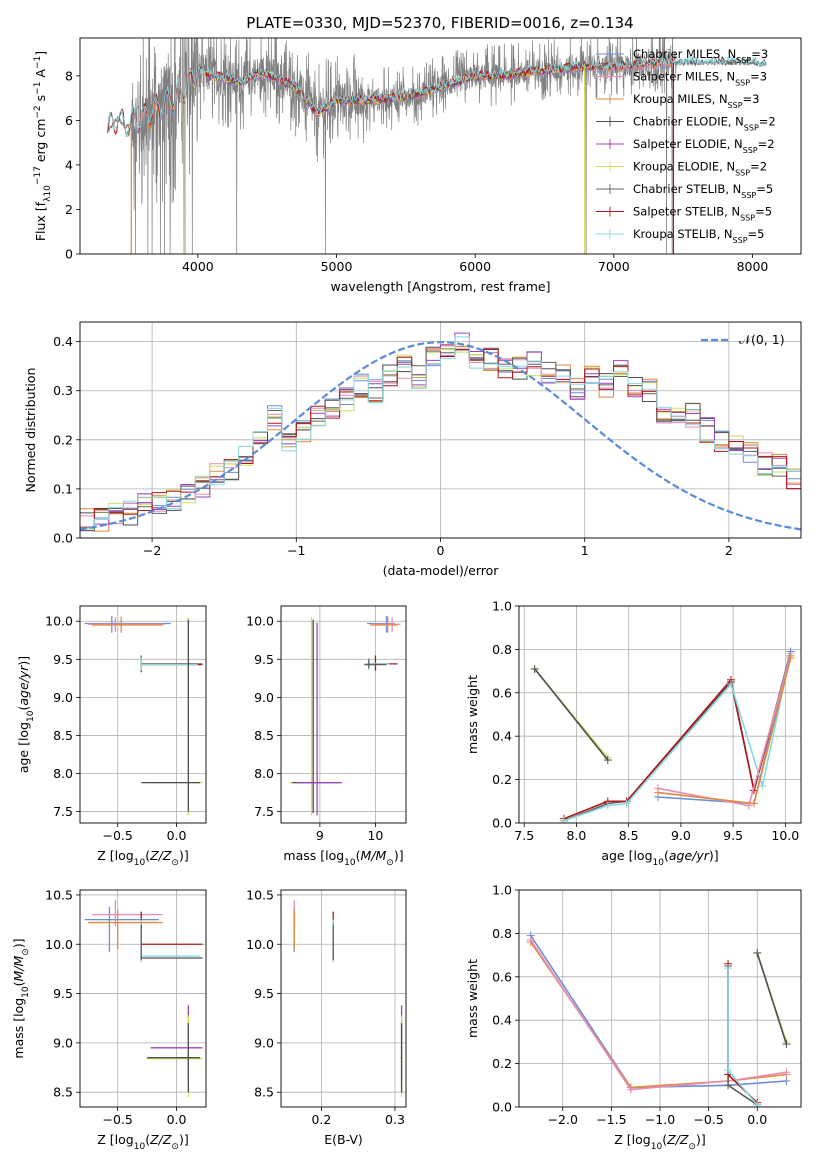  What do you see at coordinates (69, 120) in the screenshot?
I see `y-tick-label: 6` at bounding box center [69, 120].